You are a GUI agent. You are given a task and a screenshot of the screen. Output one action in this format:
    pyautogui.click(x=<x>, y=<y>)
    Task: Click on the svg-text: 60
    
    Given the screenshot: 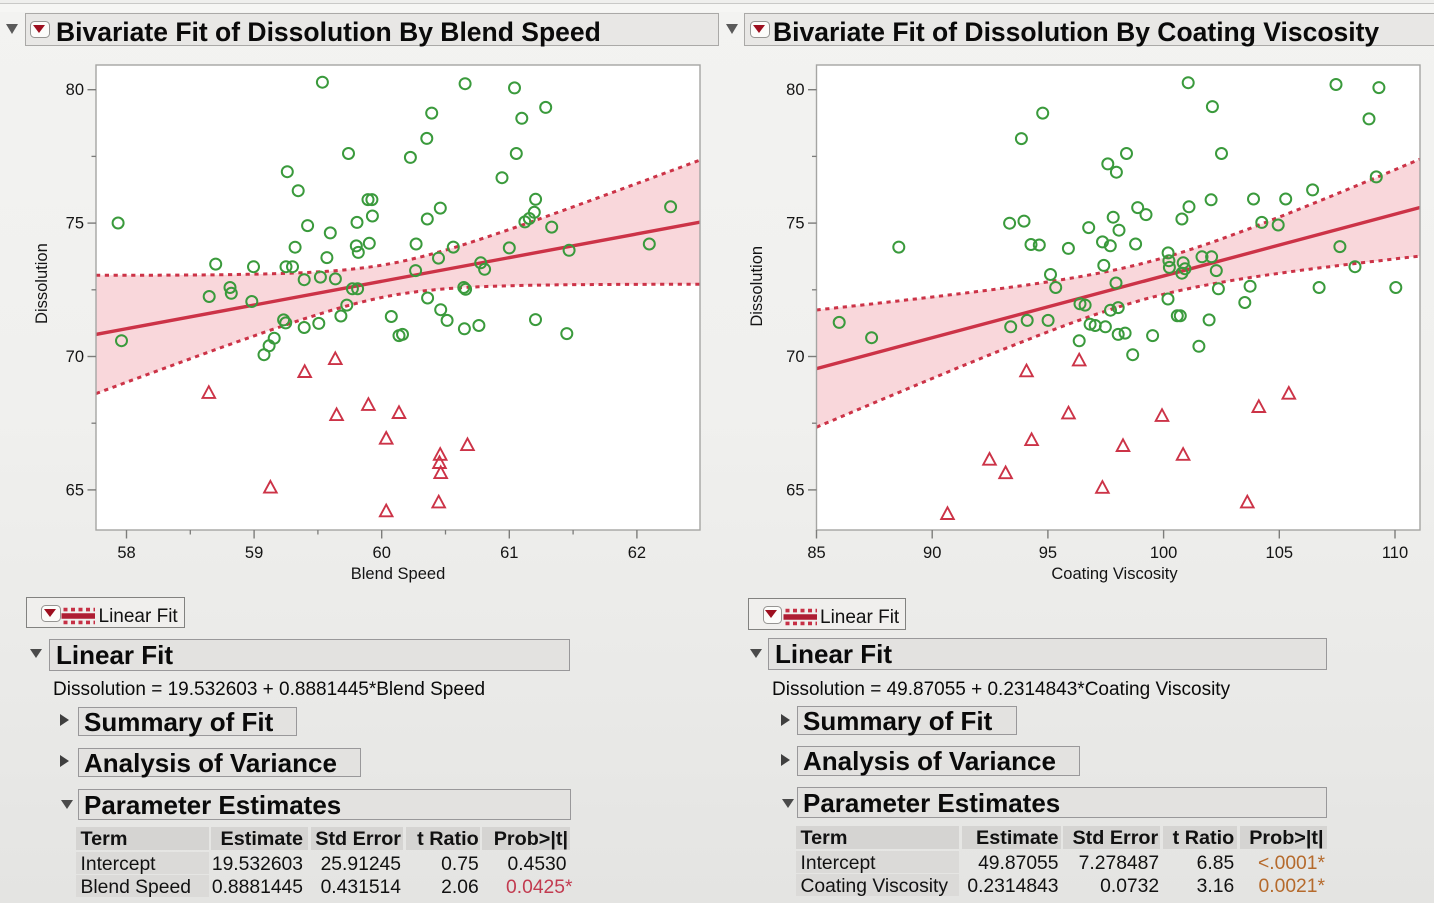 What is the action you would take?
    pyautogui.click(x=382, y=553)
    